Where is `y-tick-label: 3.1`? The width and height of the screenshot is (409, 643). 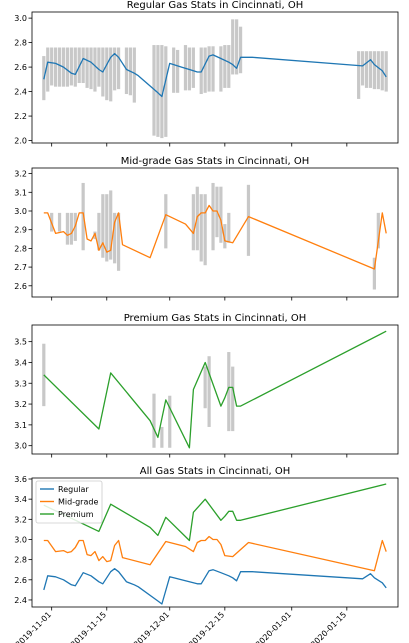
y-tick-label: 3.1 is located at coordinates (20, 192).